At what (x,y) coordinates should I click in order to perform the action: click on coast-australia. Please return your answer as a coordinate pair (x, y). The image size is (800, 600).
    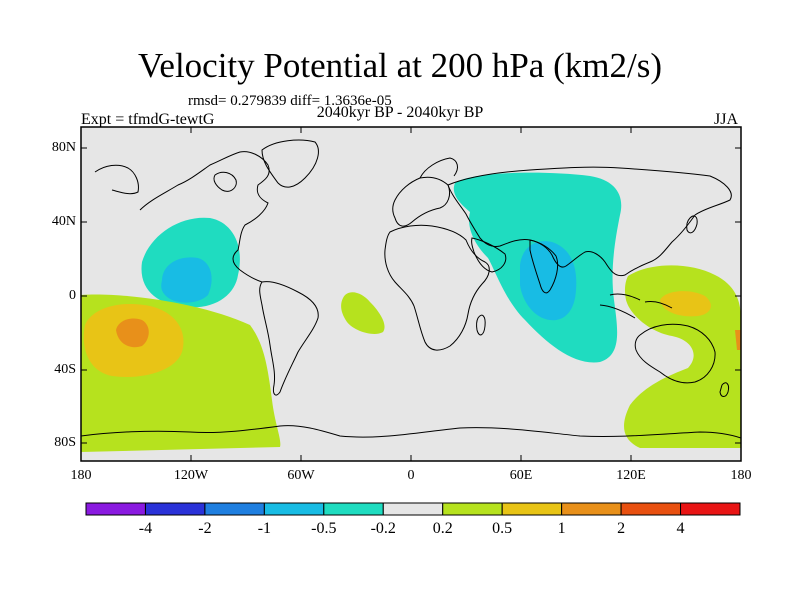
    Looking at the image, I should click on (675, 353).